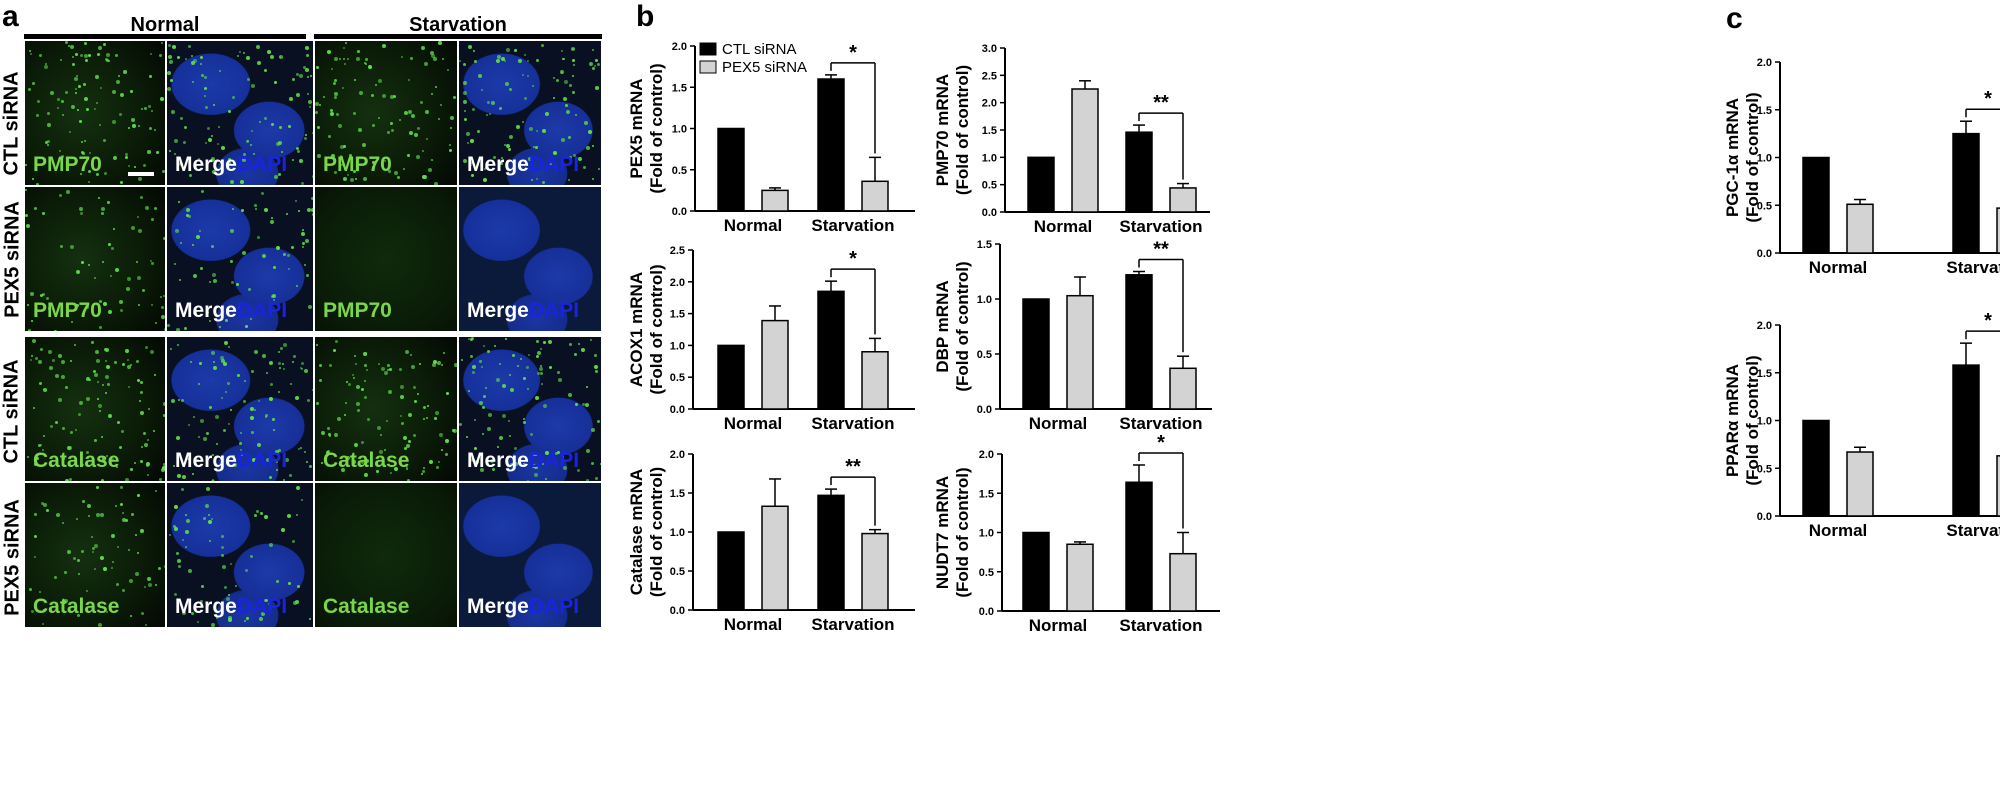 The height and width of the screenshot is (811, 2000). I want to click on merge-image: MergeDAPI, so click(530, 259).